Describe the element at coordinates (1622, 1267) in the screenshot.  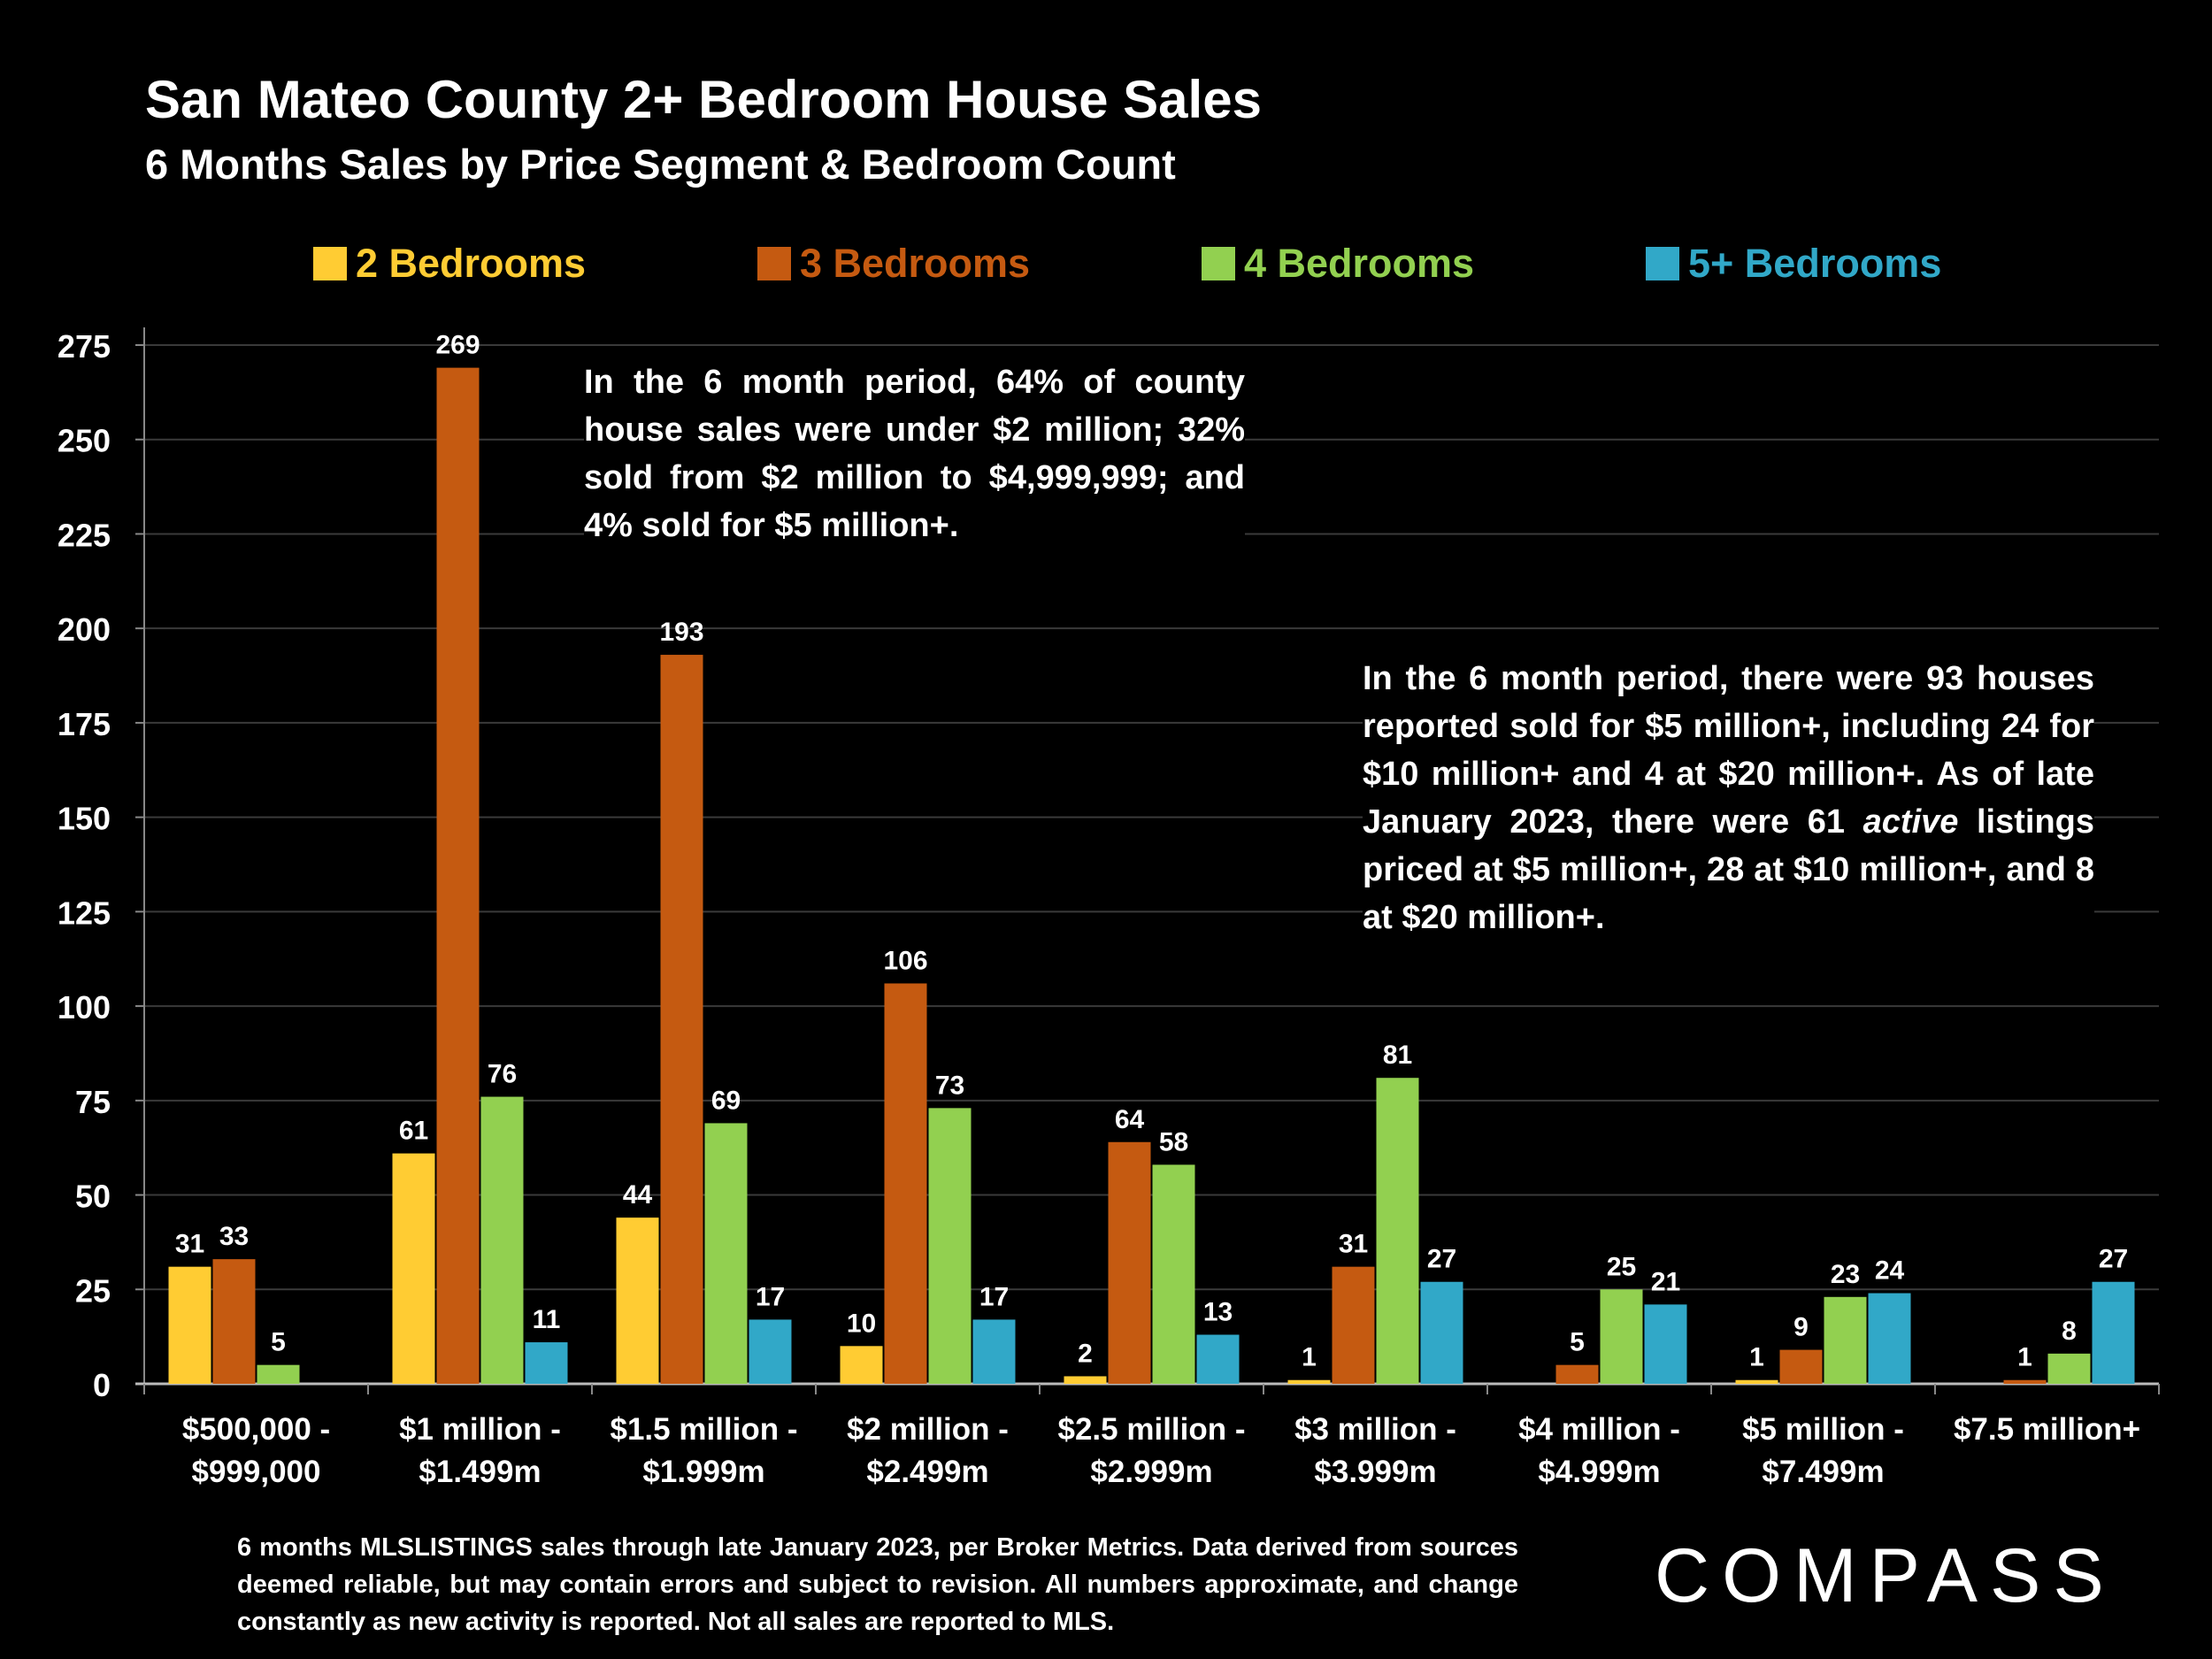
I see `data-label: 25` at that location.